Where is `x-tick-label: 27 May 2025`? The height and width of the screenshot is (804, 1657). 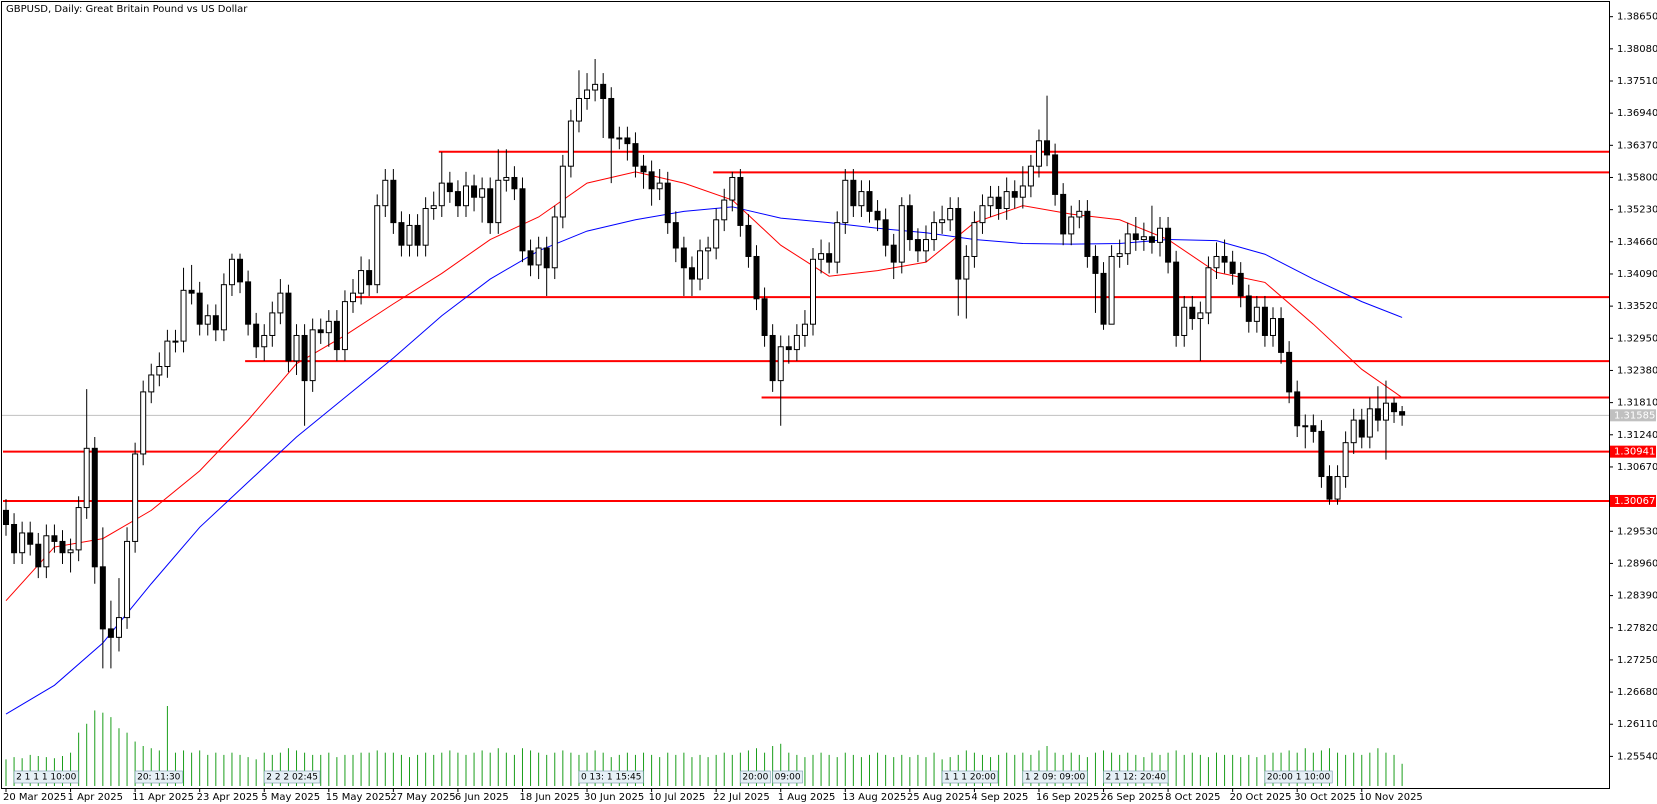 x-tick-label: 27 May 2025 is located at coordinates (422, 797).